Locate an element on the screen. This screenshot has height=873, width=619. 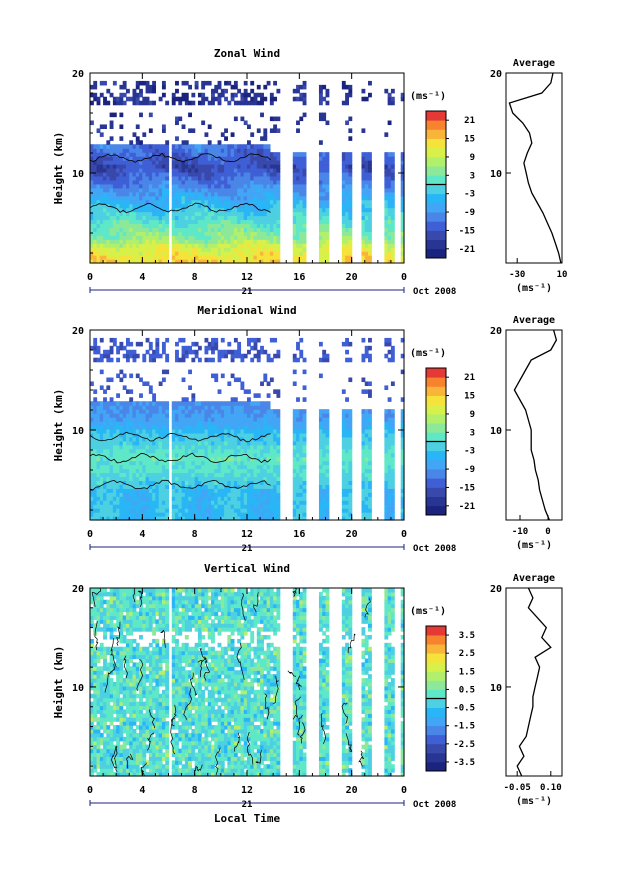
colorbar-segment is located at coordinates (436, 235).